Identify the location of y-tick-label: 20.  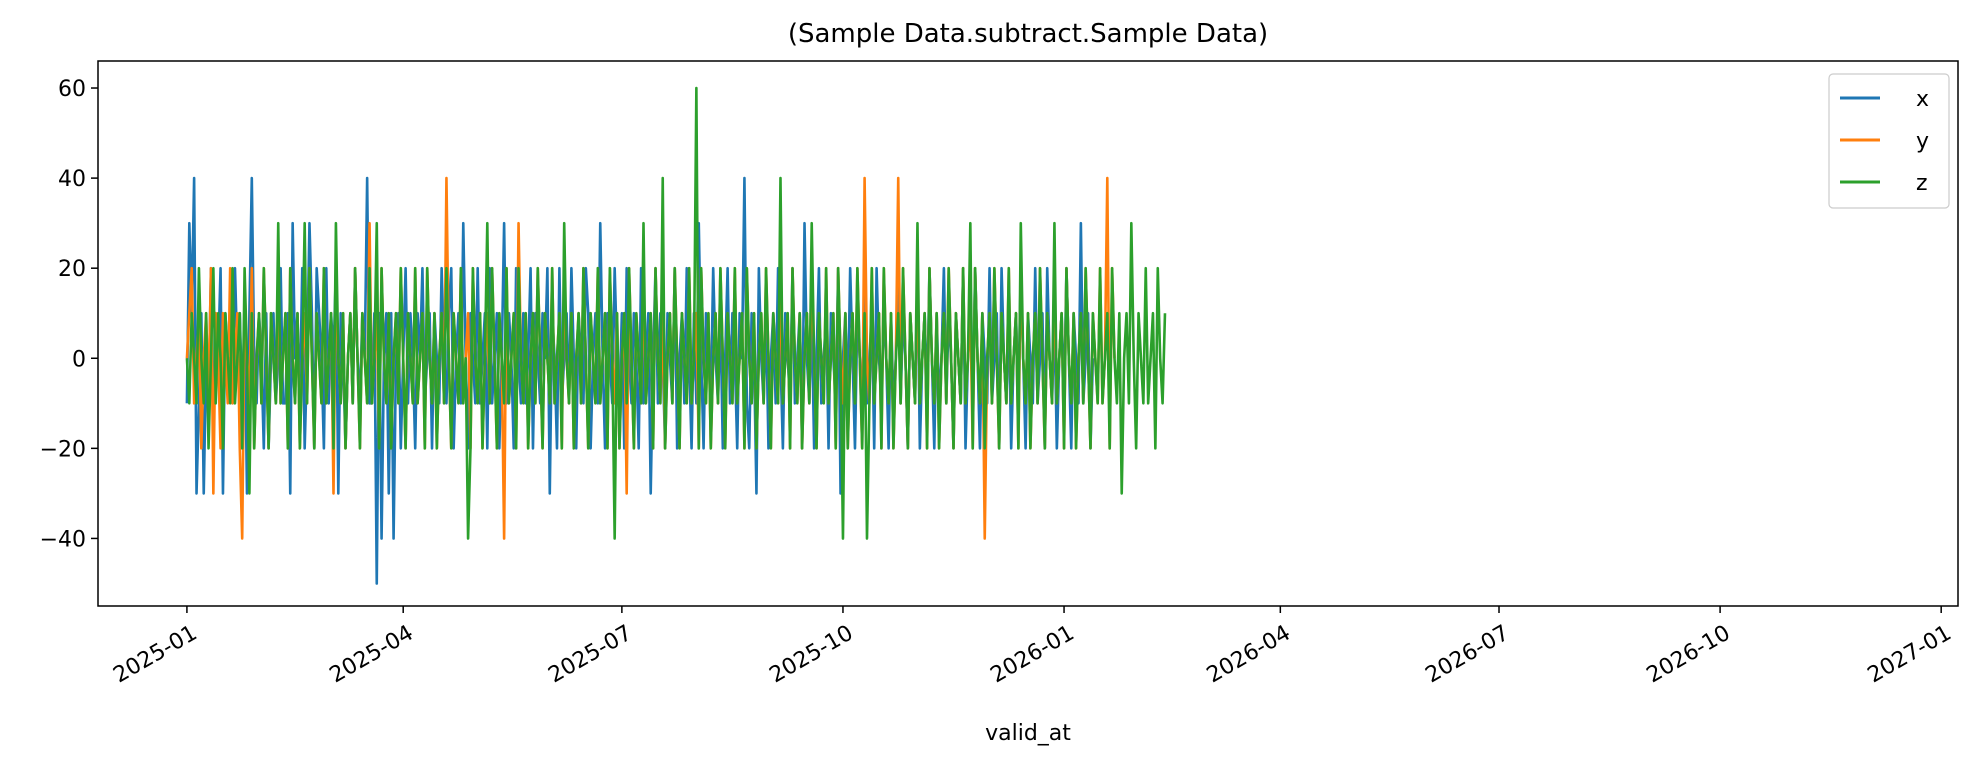
(72, 269).